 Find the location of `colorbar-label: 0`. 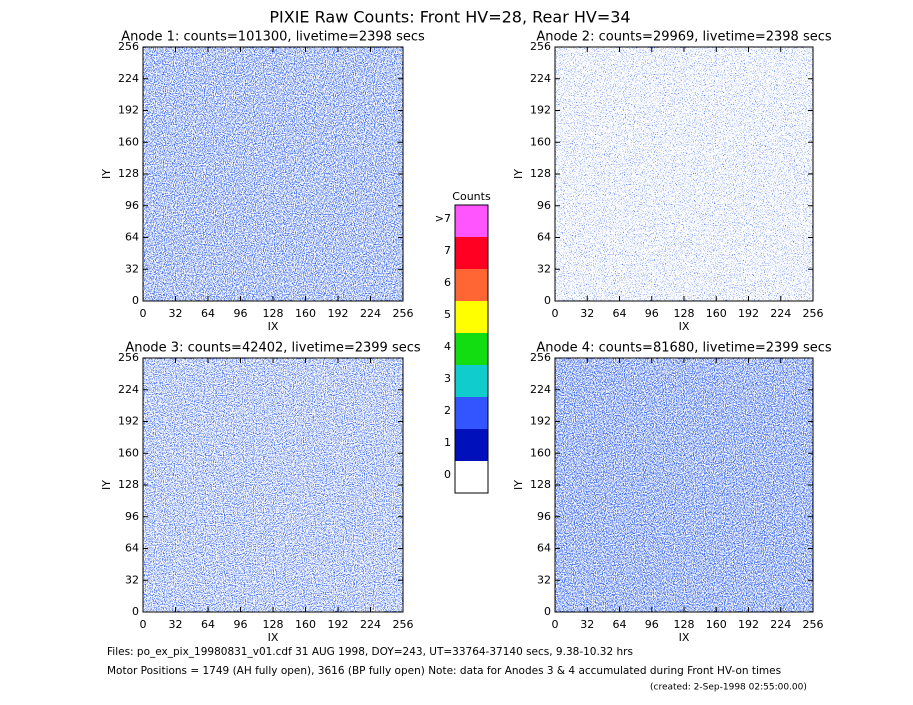

colorbar-label: 0 is located at coordinates (447, 474).